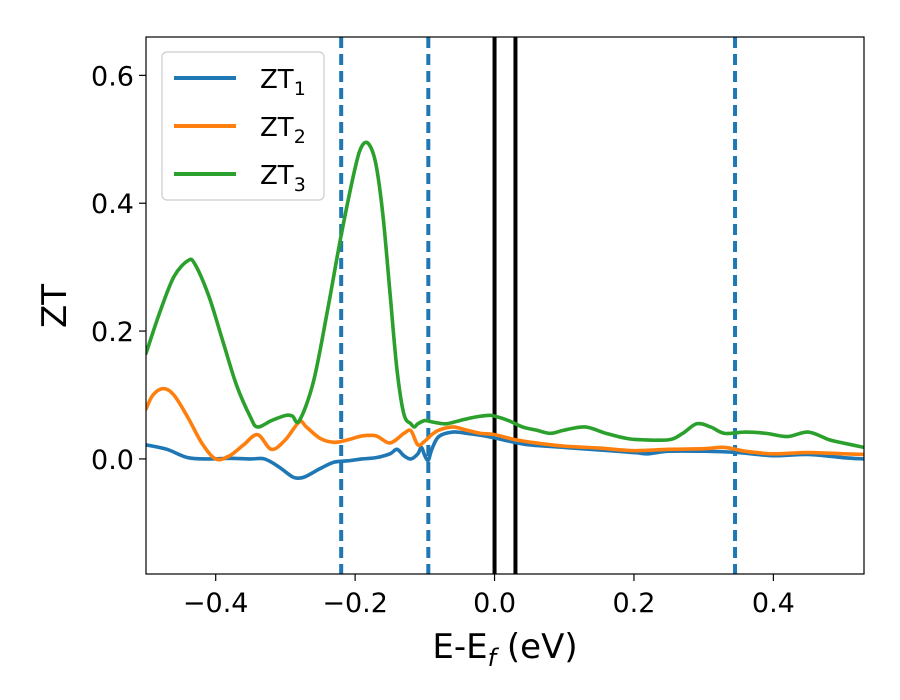  What do you see at coordinates (55, 306) in the screenshot?
I see `y-axis-label: ZT` at bounding box center [55, 306].